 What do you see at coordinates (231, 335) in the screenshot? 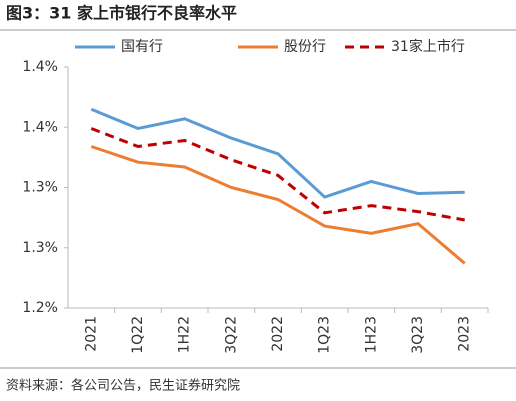
I see `x-tick-label: 3Q22` at bounding box center [231, 335].